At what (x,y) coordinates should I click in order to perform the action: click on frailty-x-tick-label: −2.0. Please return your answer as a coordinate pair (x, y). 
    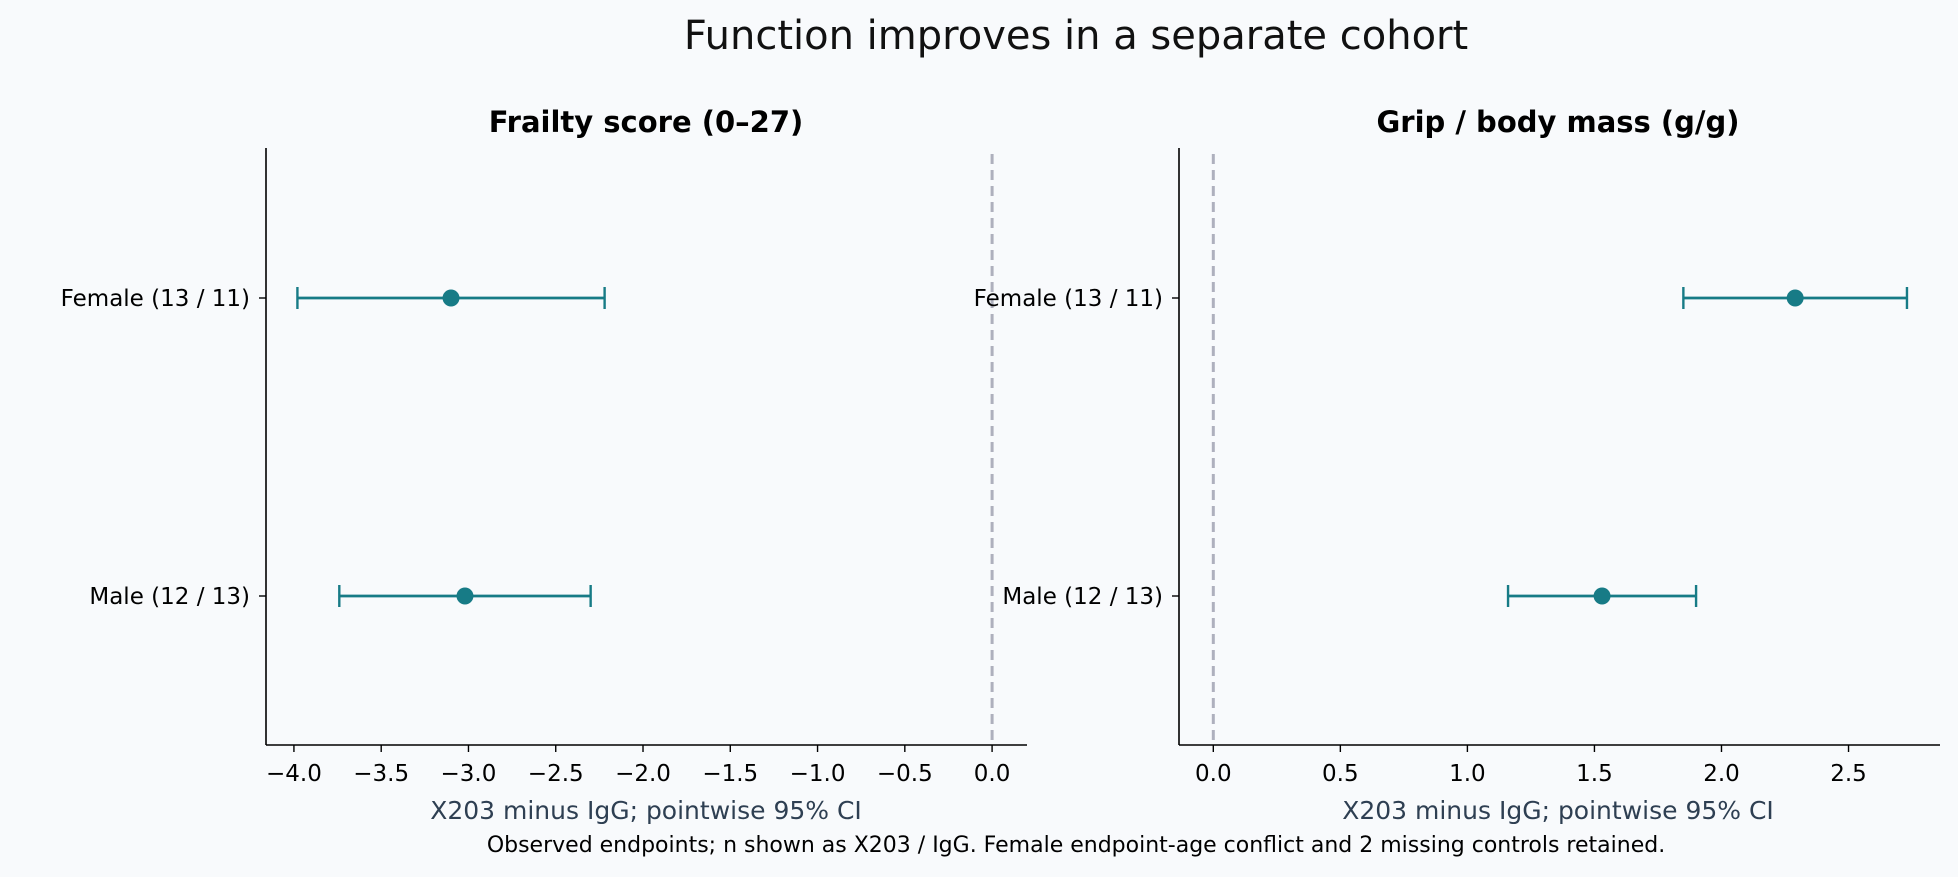
    Looking at the image, I should click on (643, 774).